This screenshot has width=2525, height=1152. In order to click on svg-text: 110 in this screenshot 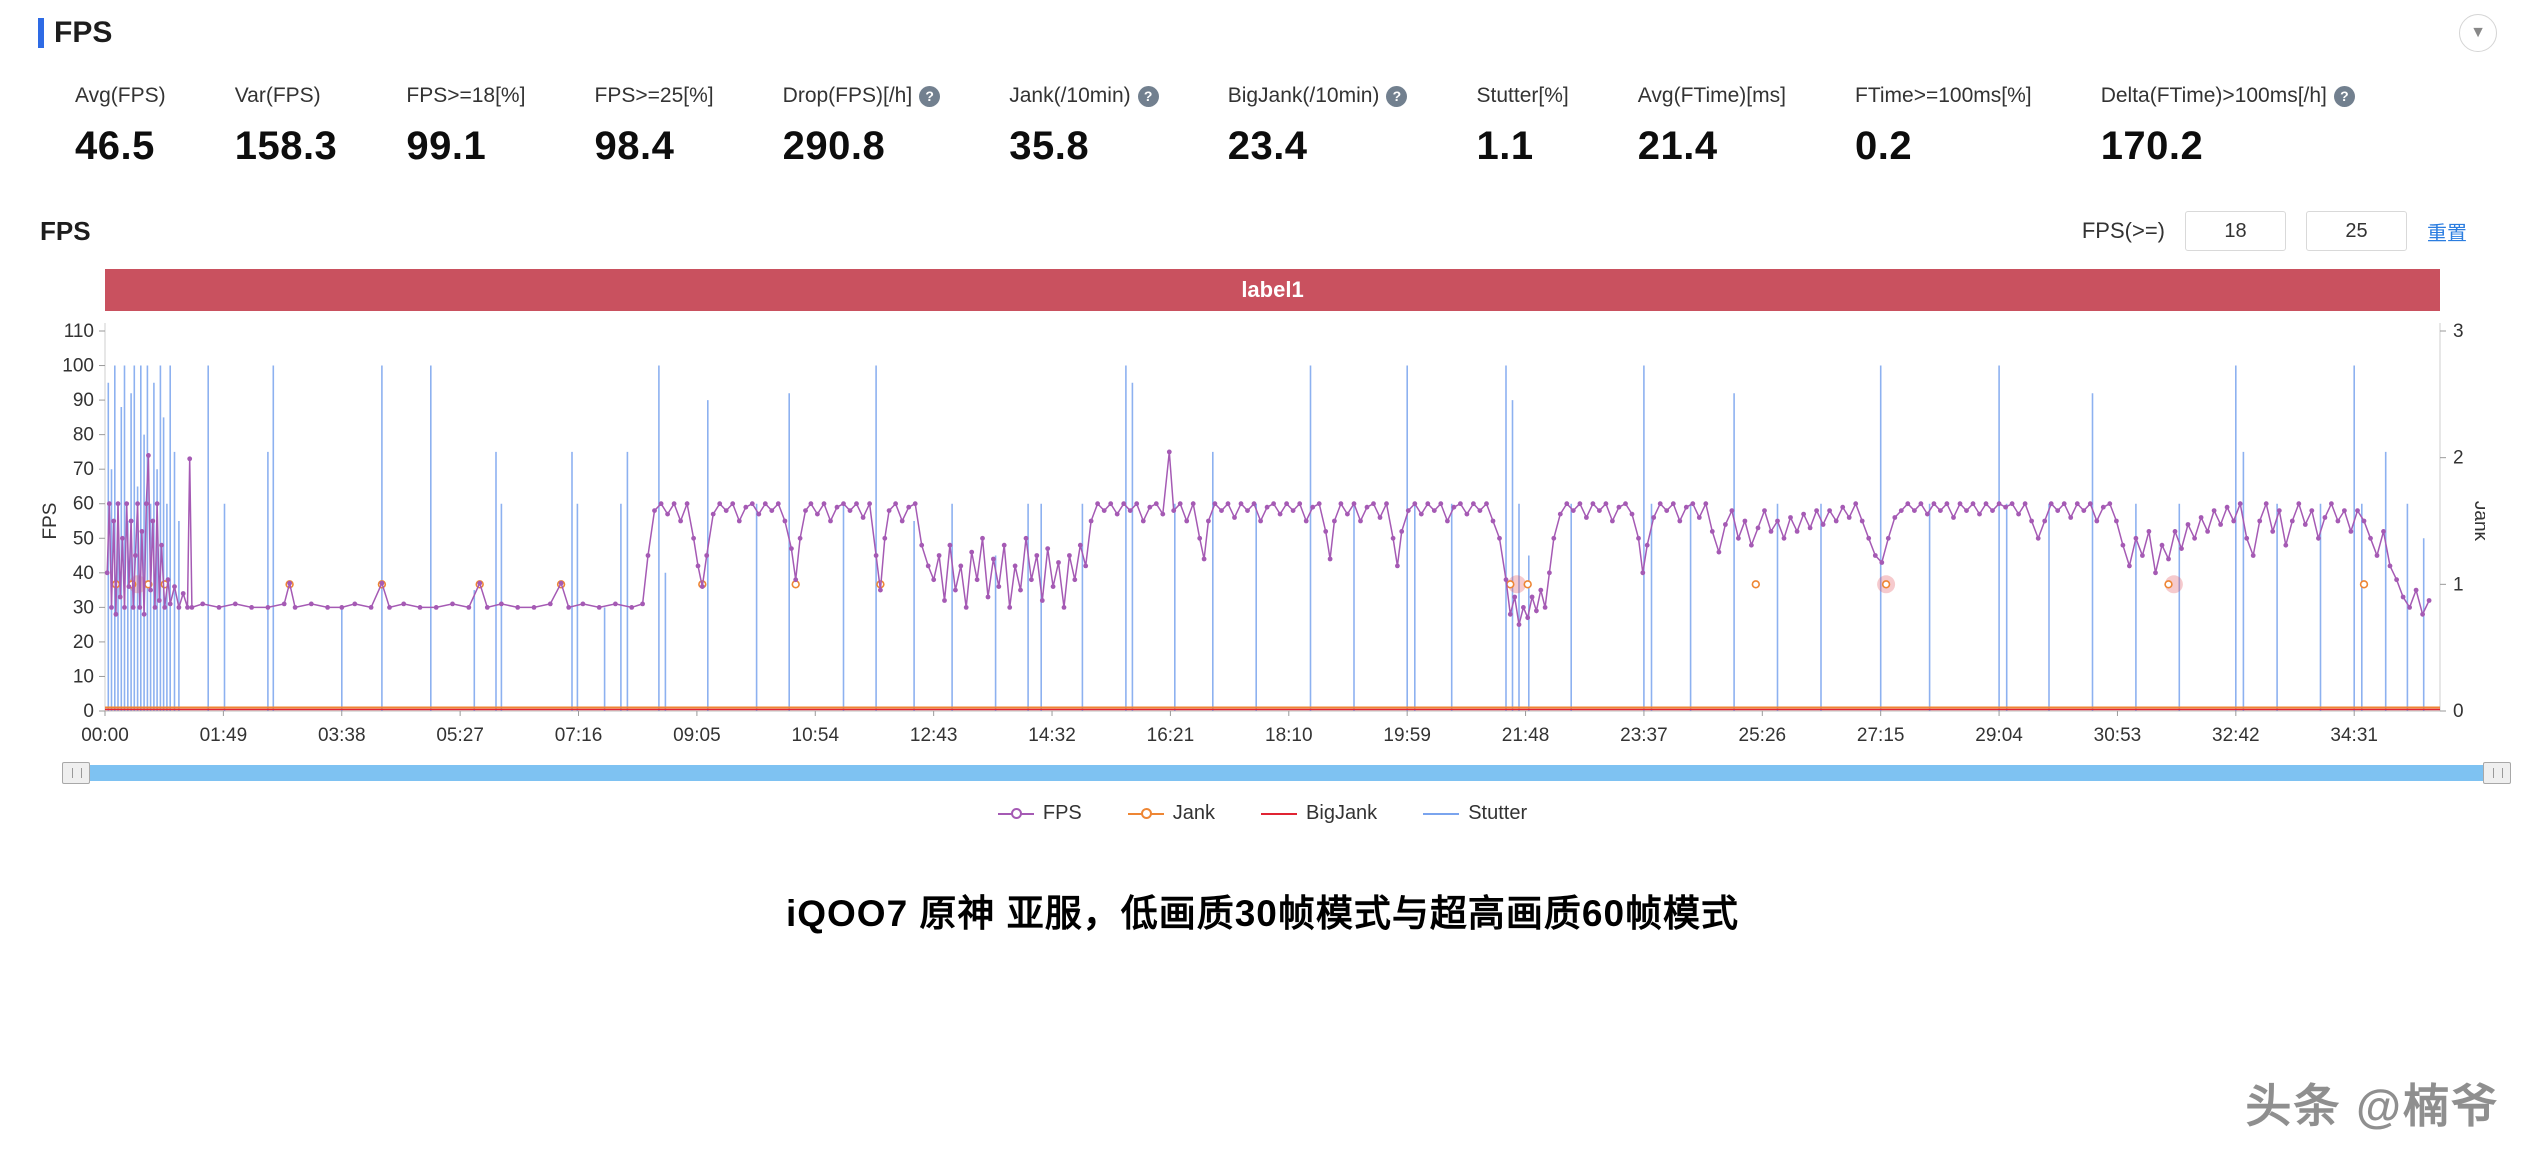, I will do `click(79, 331)`.